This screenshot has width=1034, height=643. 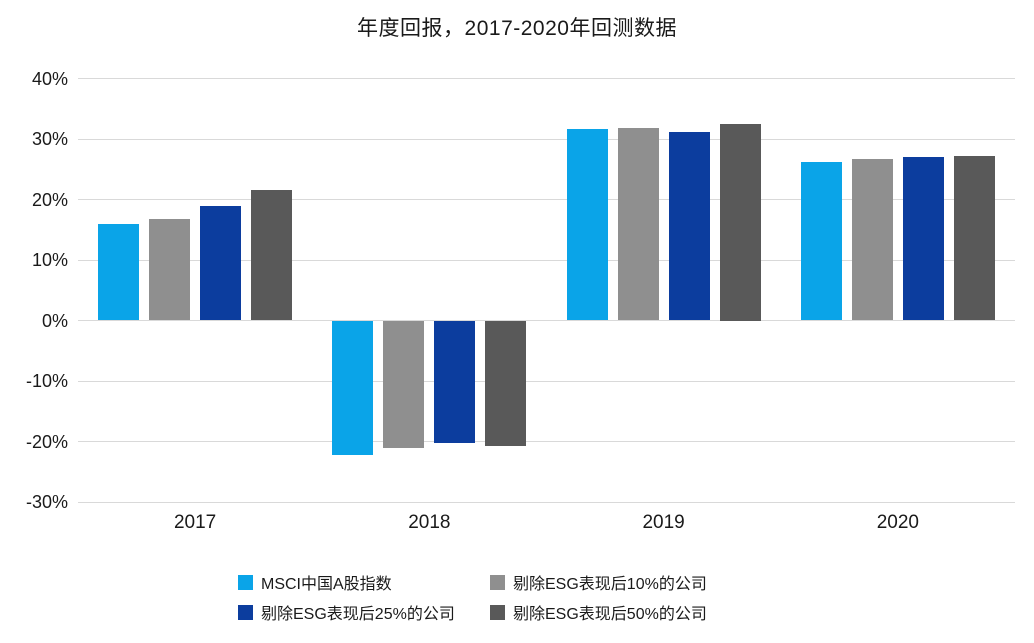 I want to click on legend-item-2: 剔除ESG表现后25%的公司, so click(x=364, y=612).